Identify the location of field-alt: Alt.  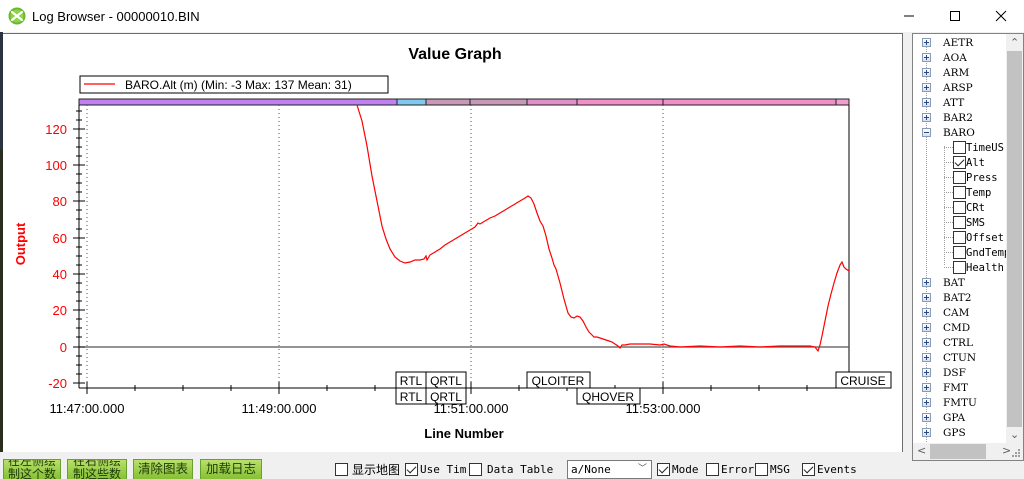
(964, 162).